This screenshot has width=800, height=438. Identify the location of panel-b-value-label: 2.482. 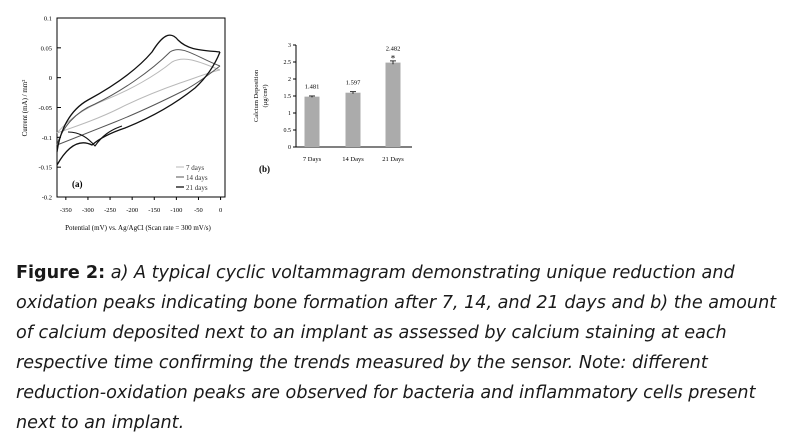
(393, 49).